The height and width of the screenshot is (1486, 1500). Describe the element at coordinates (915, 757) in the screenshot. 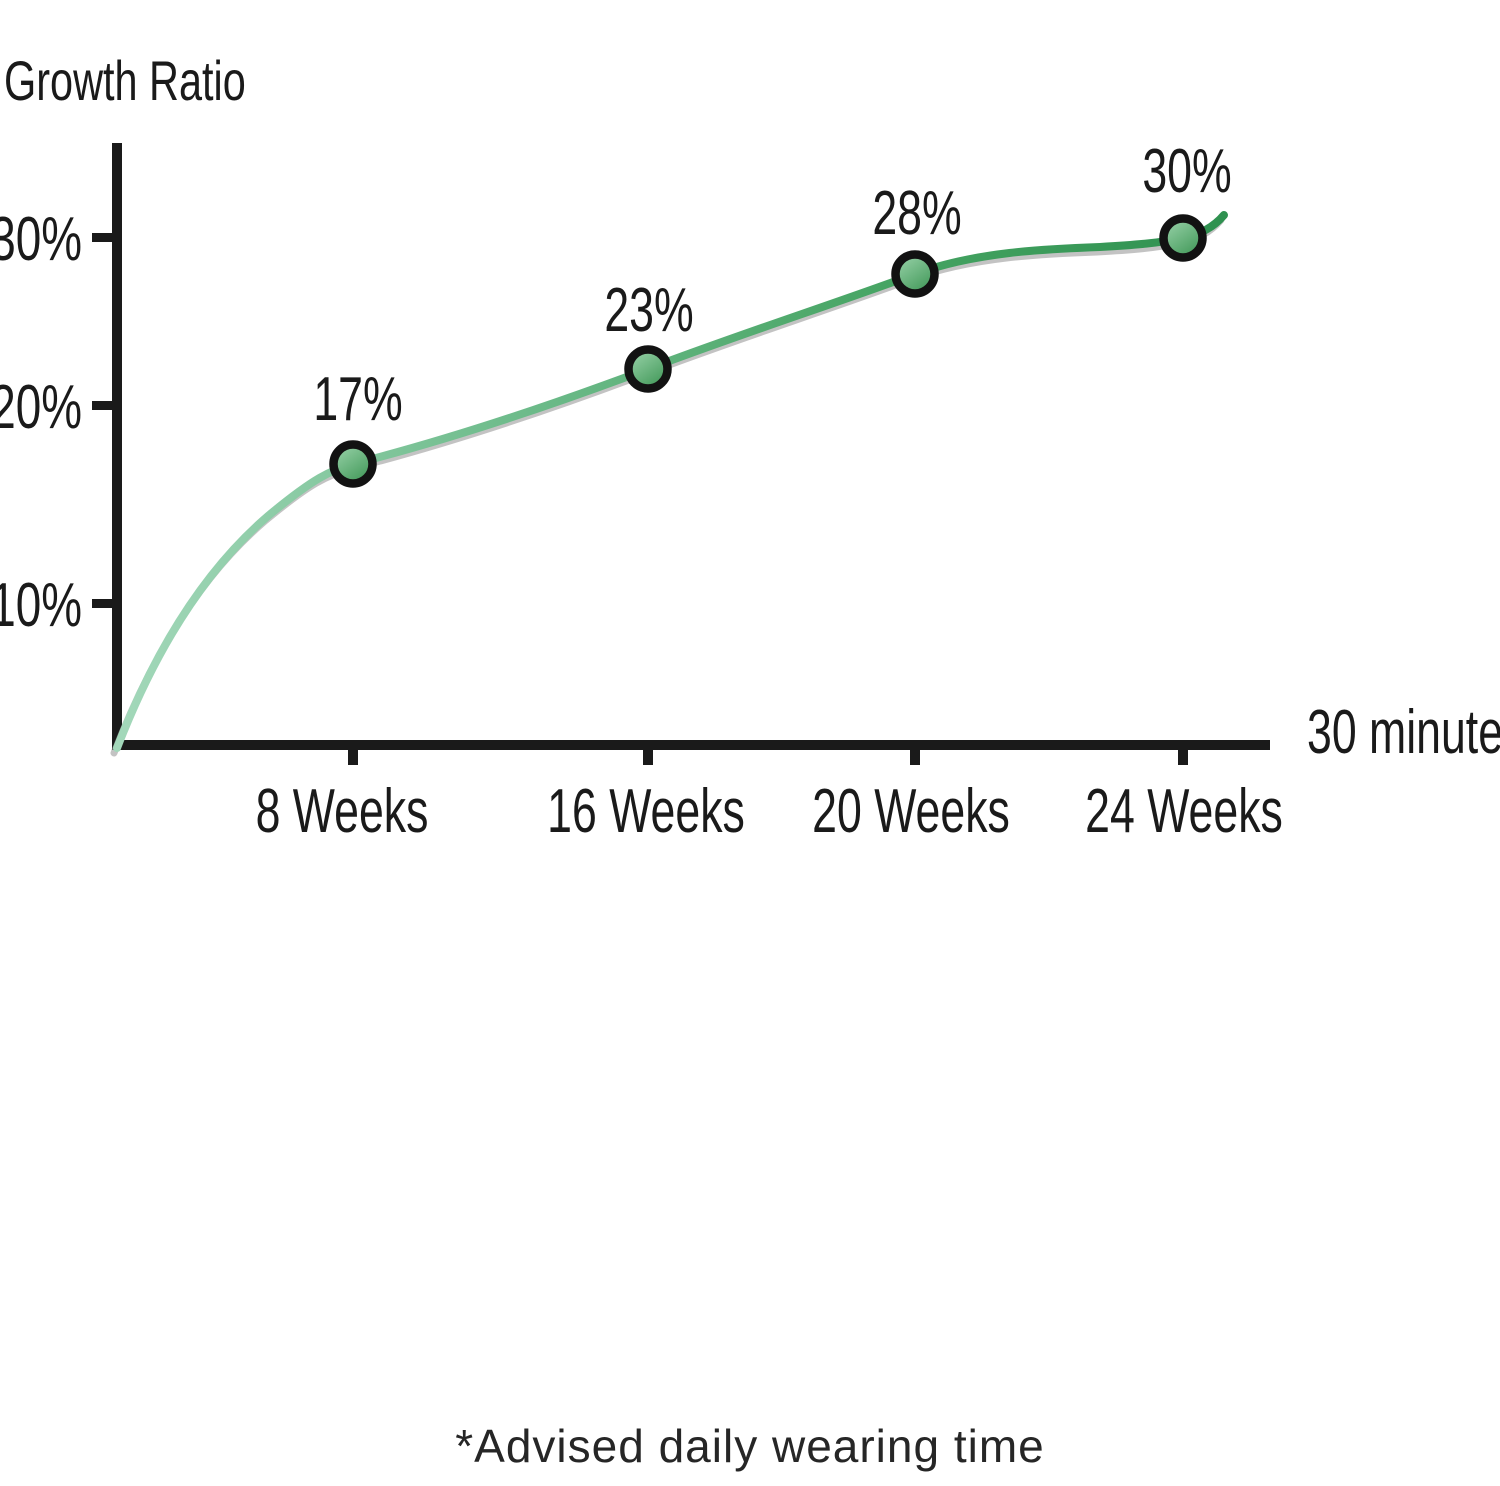

I see `x-tick-20-weeks` at that location.